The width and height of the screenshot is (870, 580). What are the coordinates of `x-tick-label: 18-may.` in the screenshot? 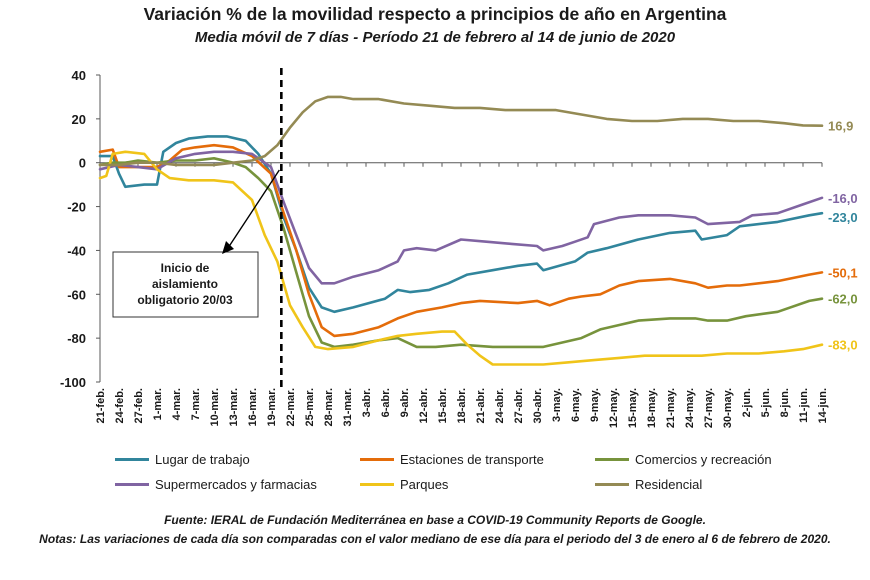 It's located at (652, 408).